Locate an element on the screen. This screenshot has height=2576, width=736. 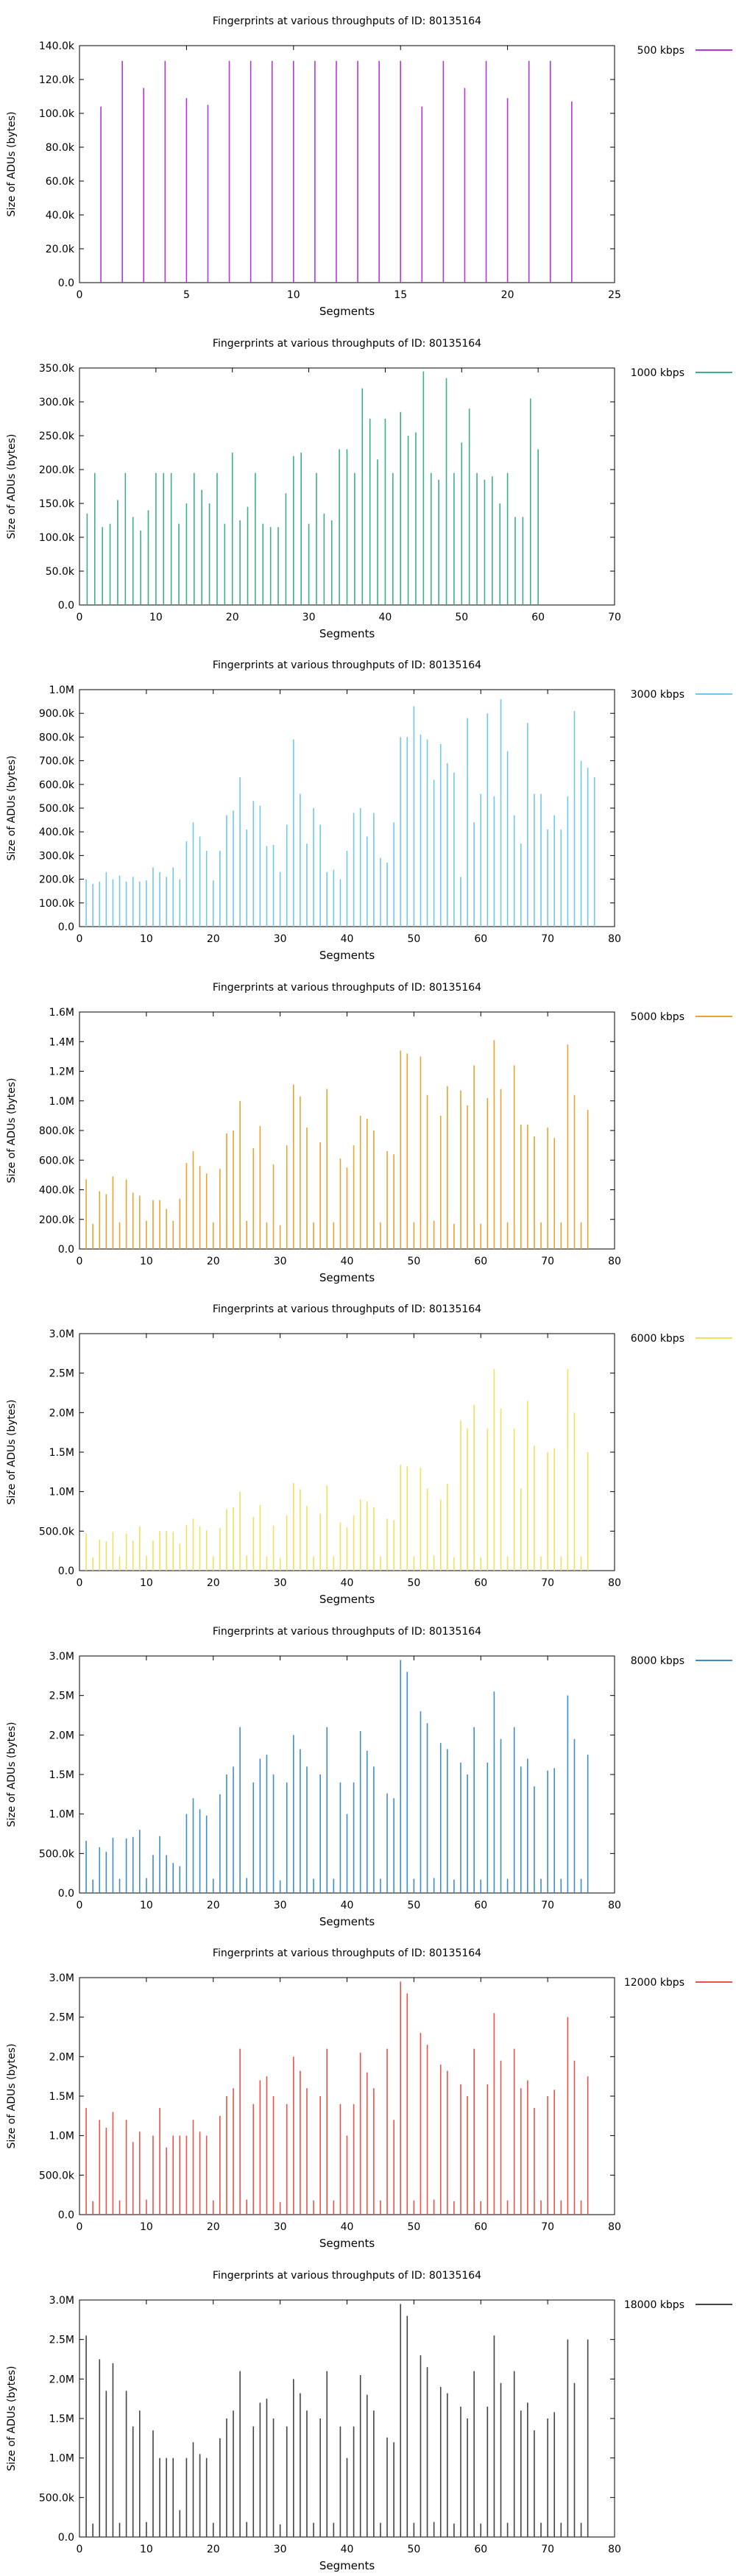
legend-label: 6000 kbps is located at coordinates (657, 1339).